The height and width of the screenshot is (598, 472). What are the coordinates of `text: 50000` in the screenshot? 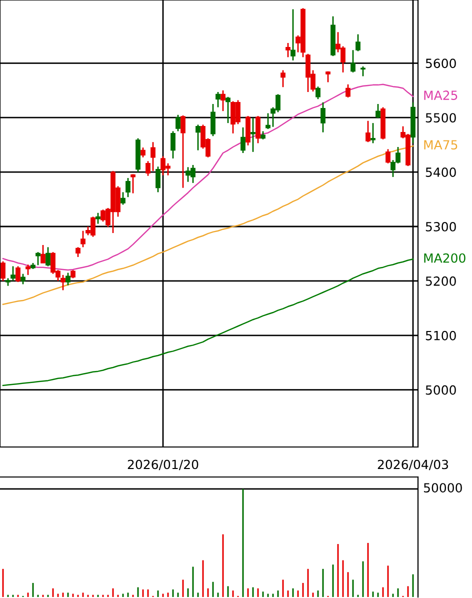 It's located at (443, 488).